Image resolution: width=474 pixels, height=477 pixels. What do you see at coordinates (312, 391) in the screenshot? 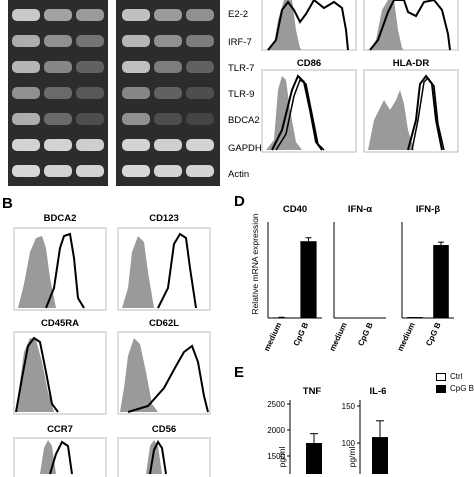
I see `e-chart-title: TNF` at bounding box center [312, 391].